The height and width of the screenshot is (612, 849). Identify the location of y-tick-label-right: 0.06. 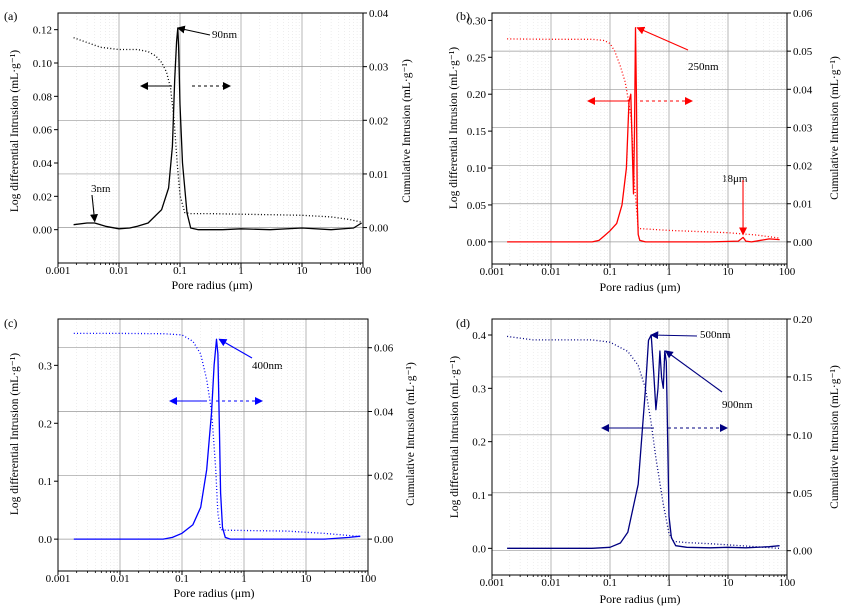
(803, 14).